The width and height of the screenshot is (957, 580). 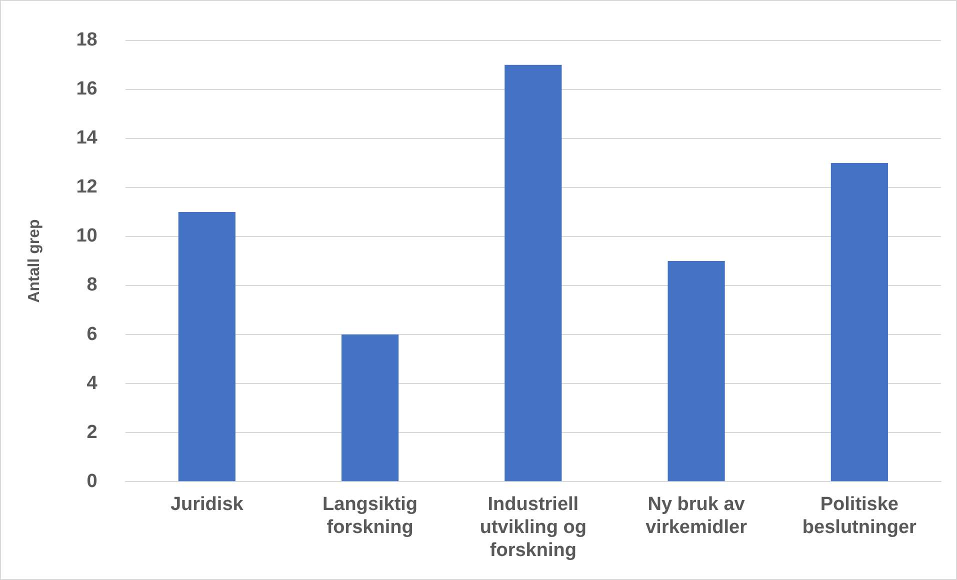 What do you see at coordinates (87, 187) in the screenshot?
I see `y-tick-label: 12` at bounding box center [87, 187].